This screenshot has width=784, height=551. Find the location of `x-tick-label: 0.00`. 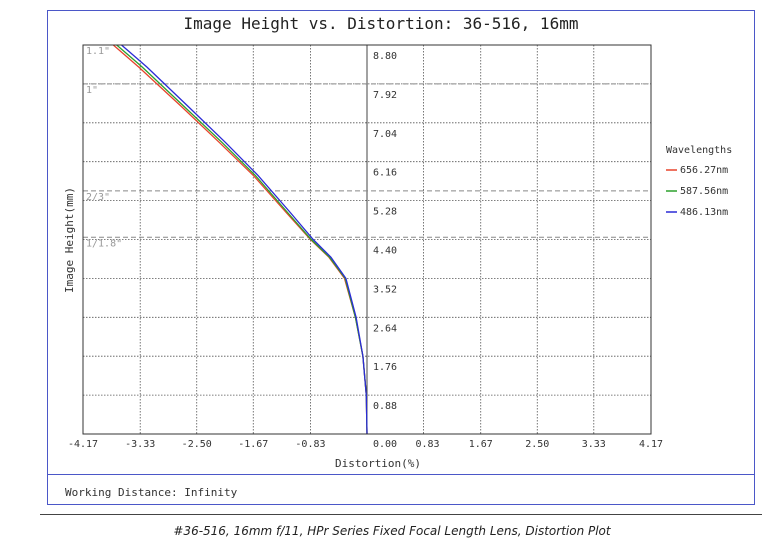

x-tick-label: 0.00 is located at coordinates (385, 444).